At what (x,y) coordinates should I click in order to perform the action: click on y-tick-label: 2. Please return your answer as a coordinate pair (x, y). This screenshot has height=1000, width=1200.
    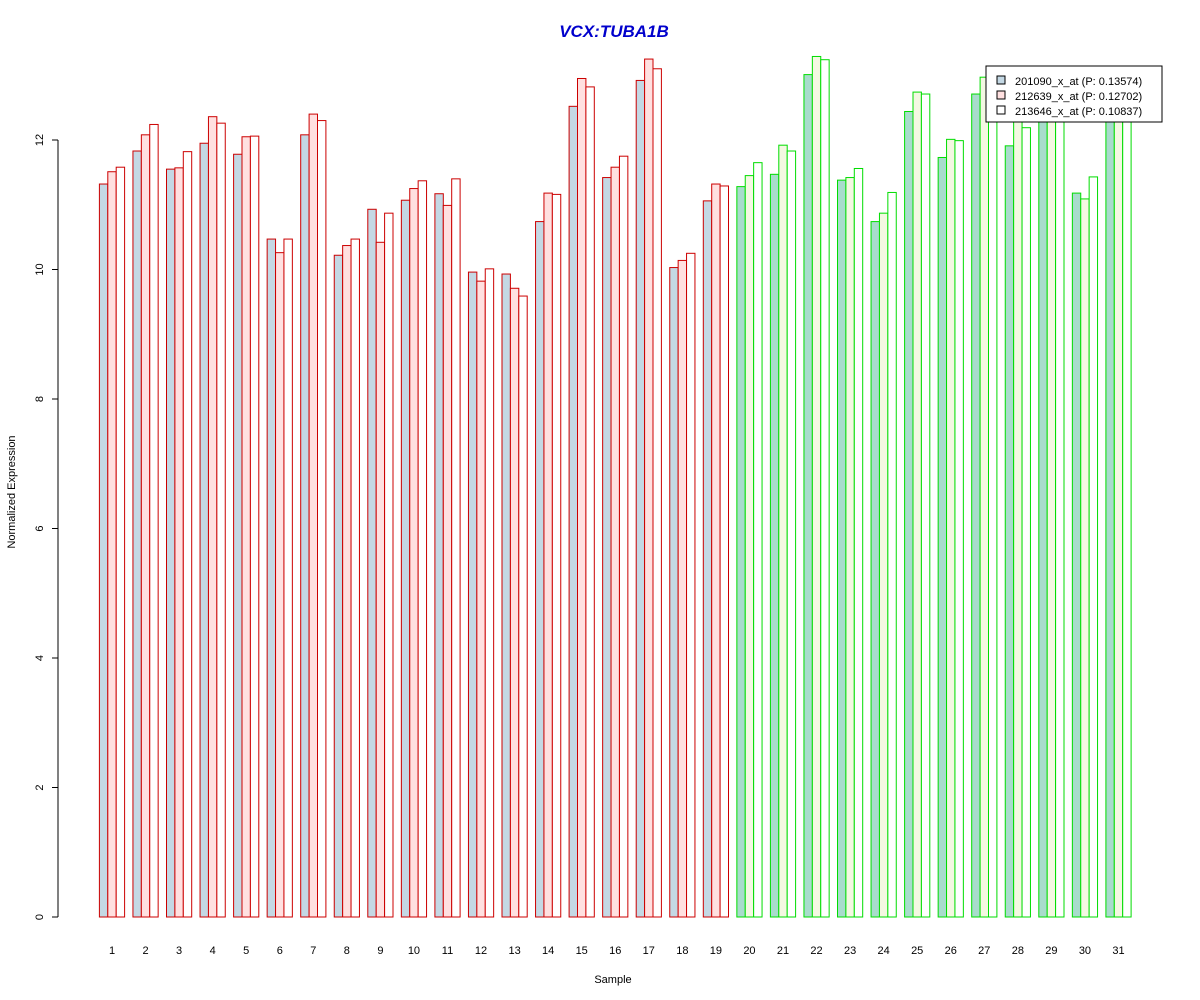
    Looking at the image, I should click on (40, 787).